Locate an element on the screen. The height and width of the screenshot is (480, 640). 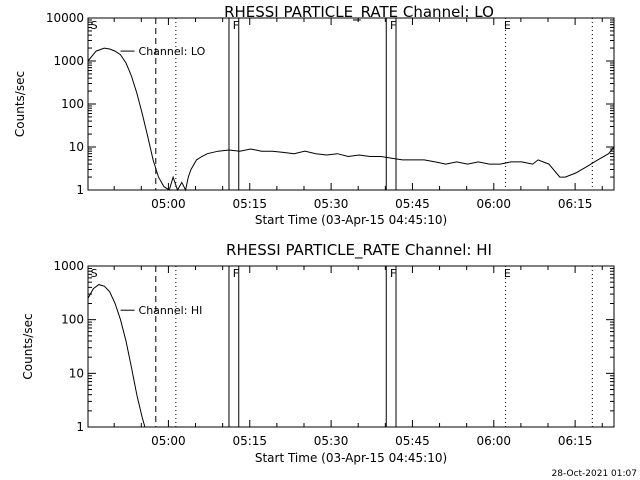
series-annotation: Channel: HI is located at coordinates (171, 310).